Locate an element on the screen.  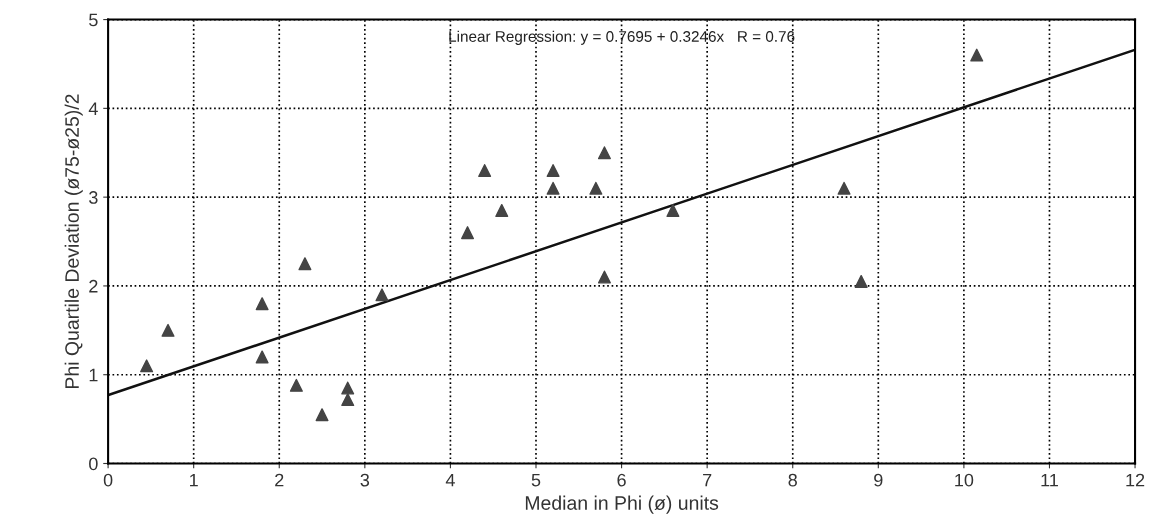
y-axis-title: Phi Quartile Deviation (ø75-ø25)/2 is located at coordinates (73, 241).